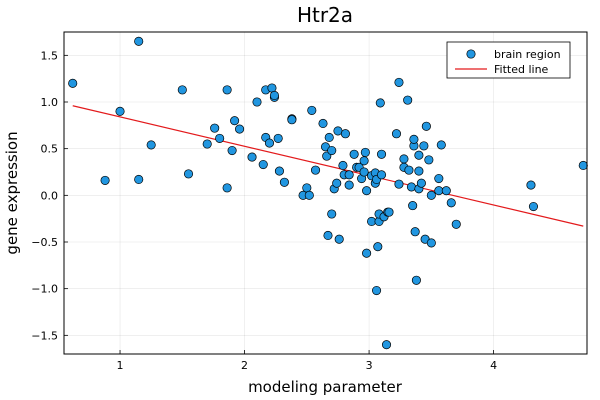 Image resolution: width=600 pixels, height=400 pixels. Describe the element at coordinates (527, 54) in the screenshot. I see `legend-label-brain-region: brain region` at that location.